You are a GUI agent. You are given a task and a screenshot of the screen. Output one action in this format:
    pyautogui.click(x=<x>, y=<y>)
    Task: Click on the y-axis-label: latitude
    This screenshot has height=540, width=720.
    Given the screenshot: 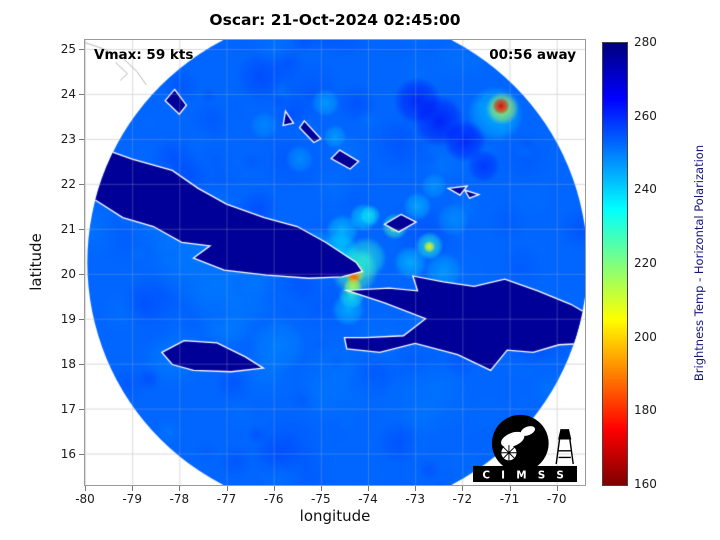 What is the action you would take?
    pyautogui.click(x=36, y=262)
    